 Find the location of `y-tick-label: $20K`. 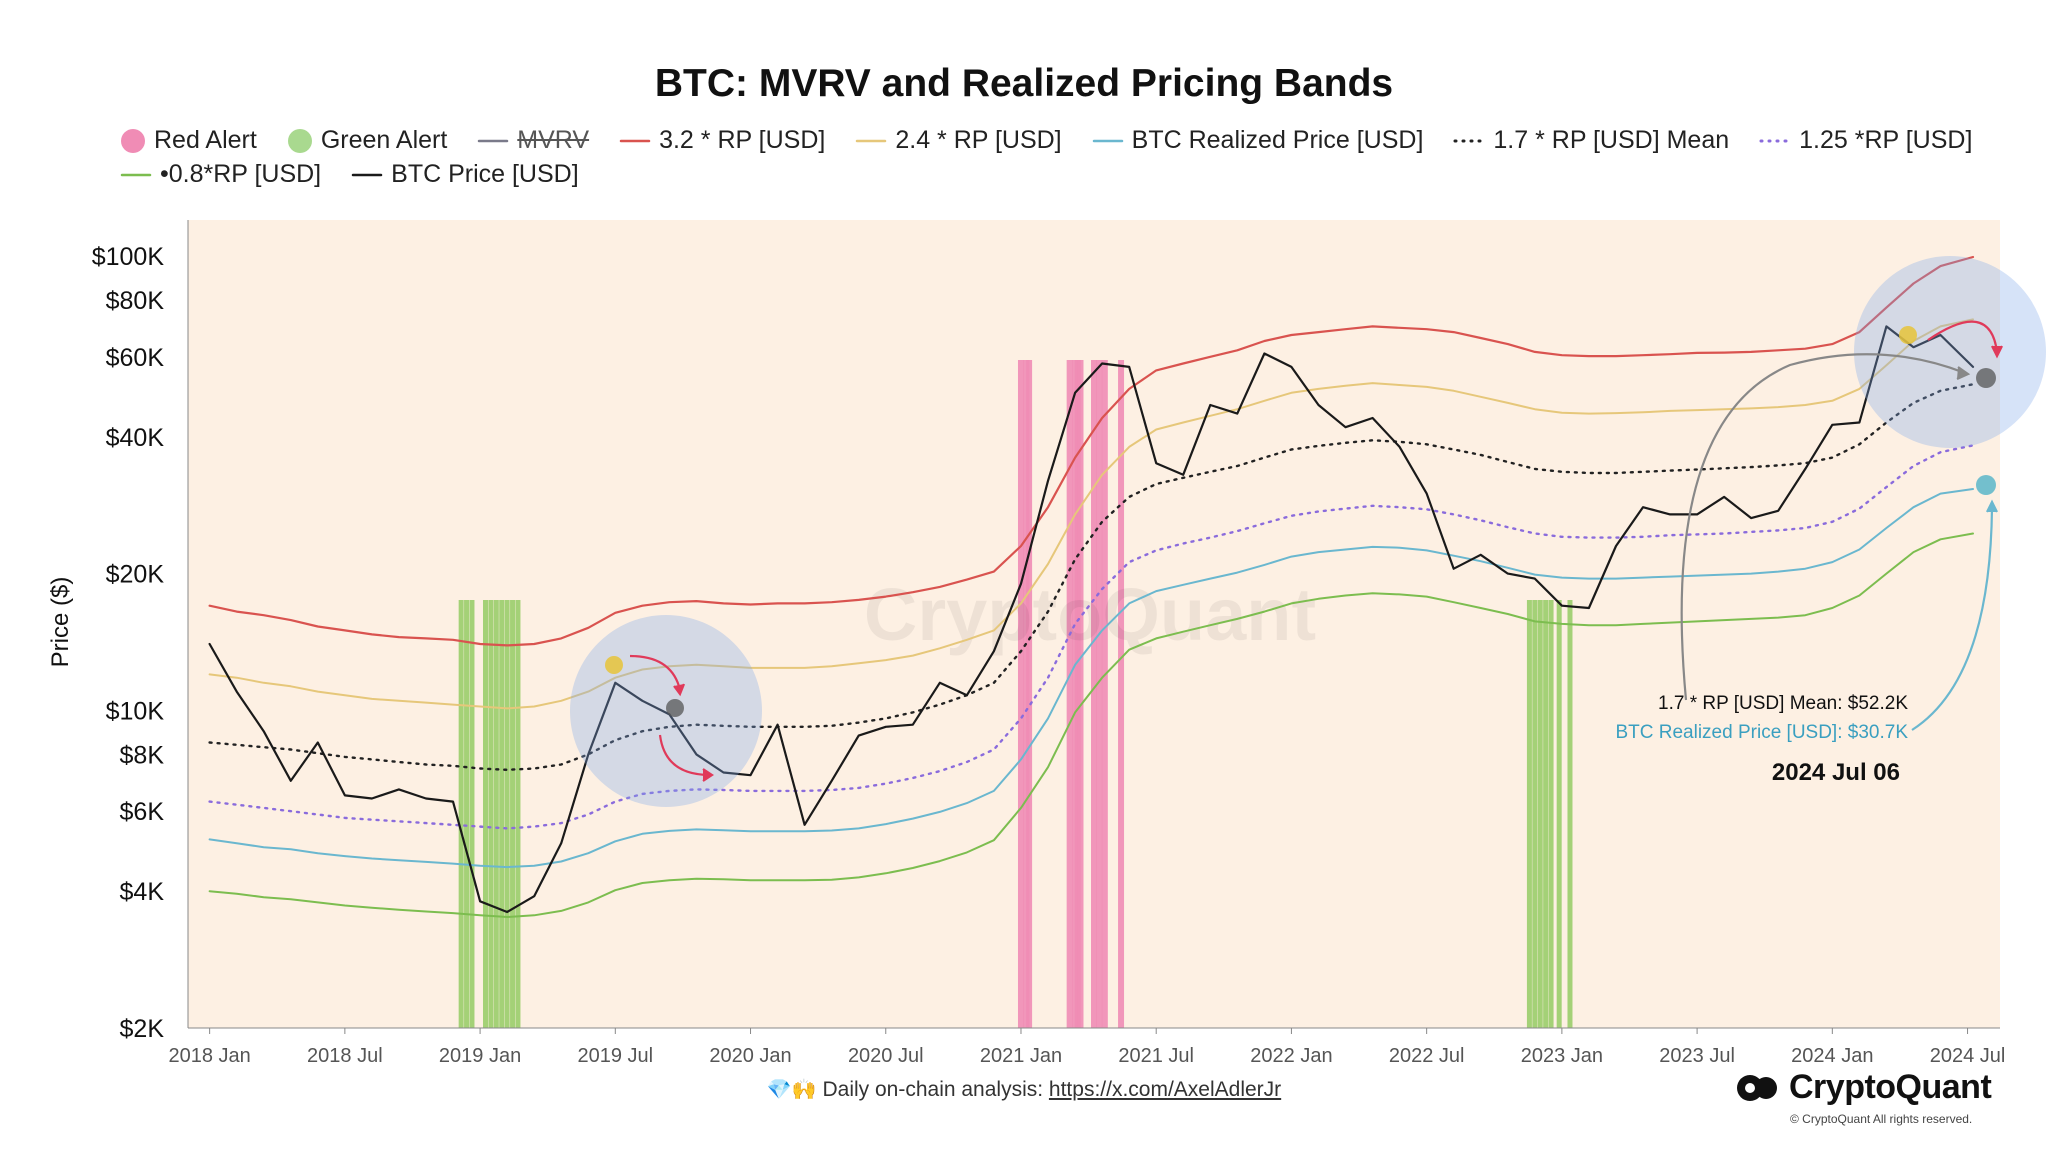

y-tick-label: $20K is located at coordinates (135, 575).